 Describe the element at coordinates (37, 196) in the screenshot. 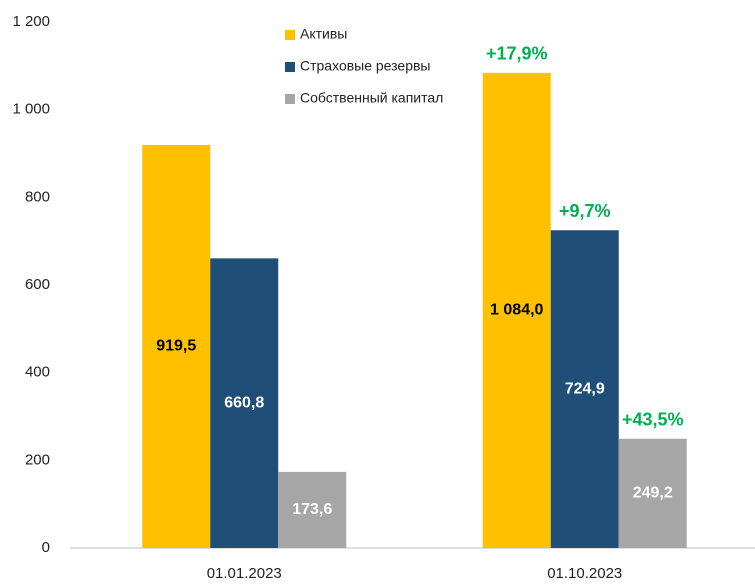

I see `y-tick-label: 800` at that location.